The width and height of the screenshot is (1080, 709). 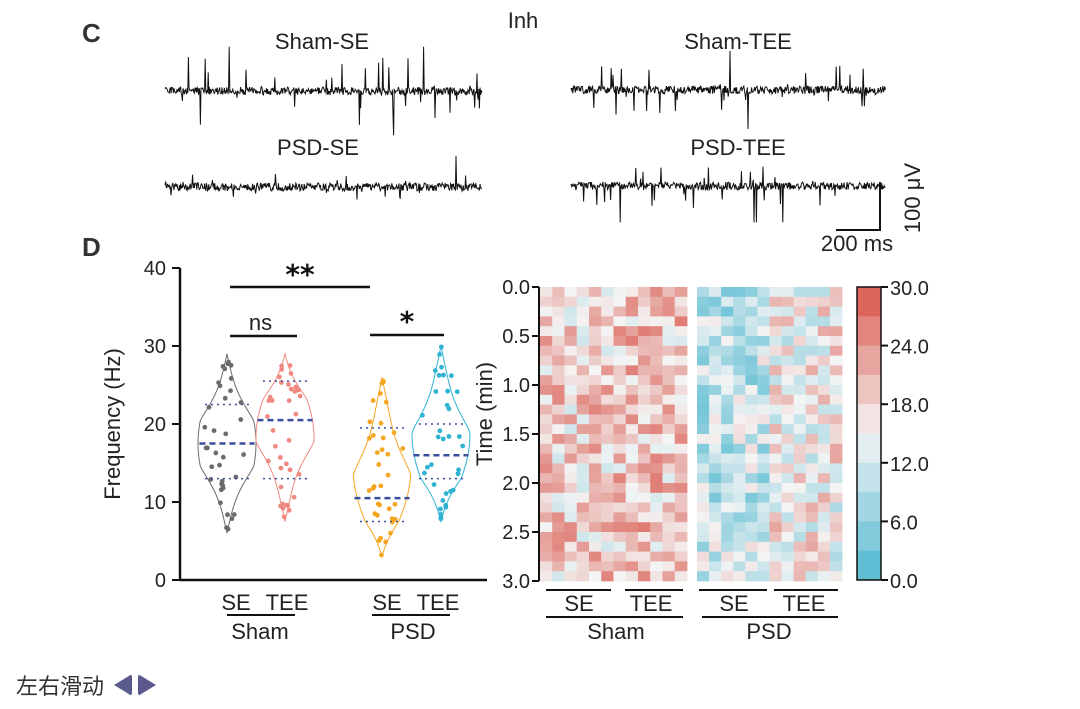 I want to click on heatmap-x-tick-label: TEE, so click(x=804, y=603).